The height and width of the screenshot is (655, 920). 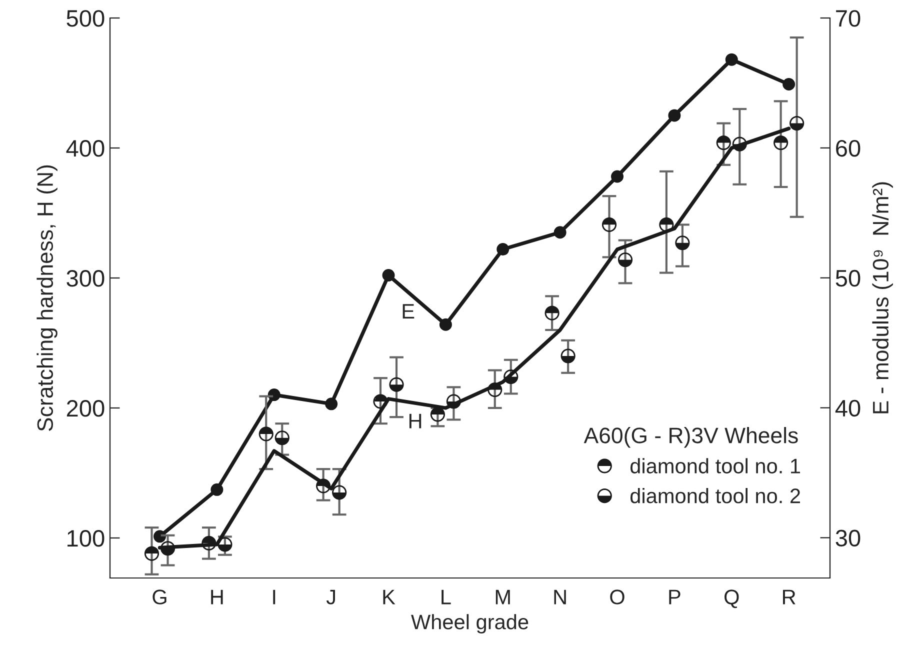 What do you see at coordinates (848, 148) in the screenshot?
I see `y2-tick-label: 60` at bounding box center [848, 148].